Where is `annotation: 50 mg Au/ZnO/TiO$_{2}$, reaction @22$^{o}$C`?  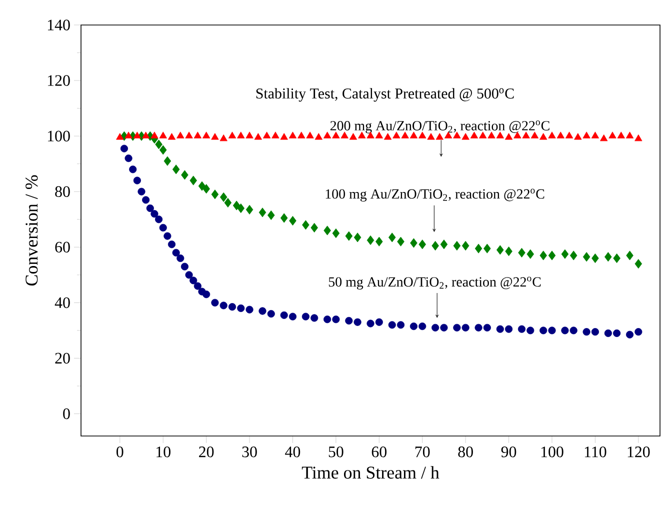
annotation: 50 mg Au/ZnO/TiO$_{2}$, reaction @22$^{o}$C is located at coordinates (434, 283).